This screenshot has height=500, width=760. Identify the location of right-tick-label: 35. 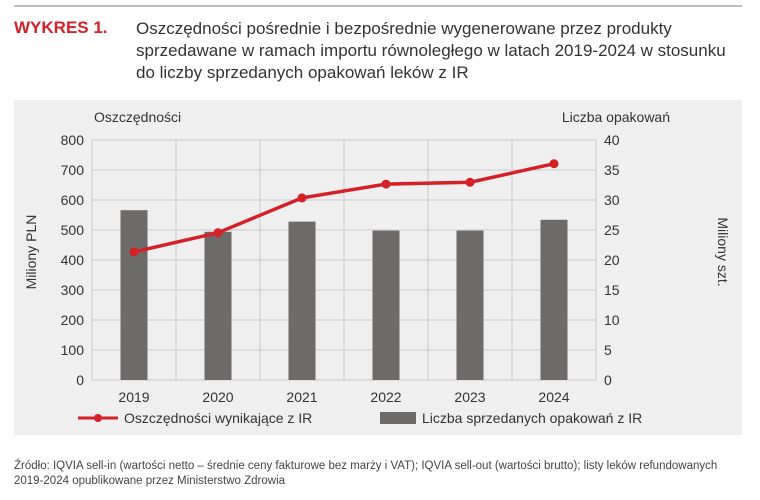
(612, 170).